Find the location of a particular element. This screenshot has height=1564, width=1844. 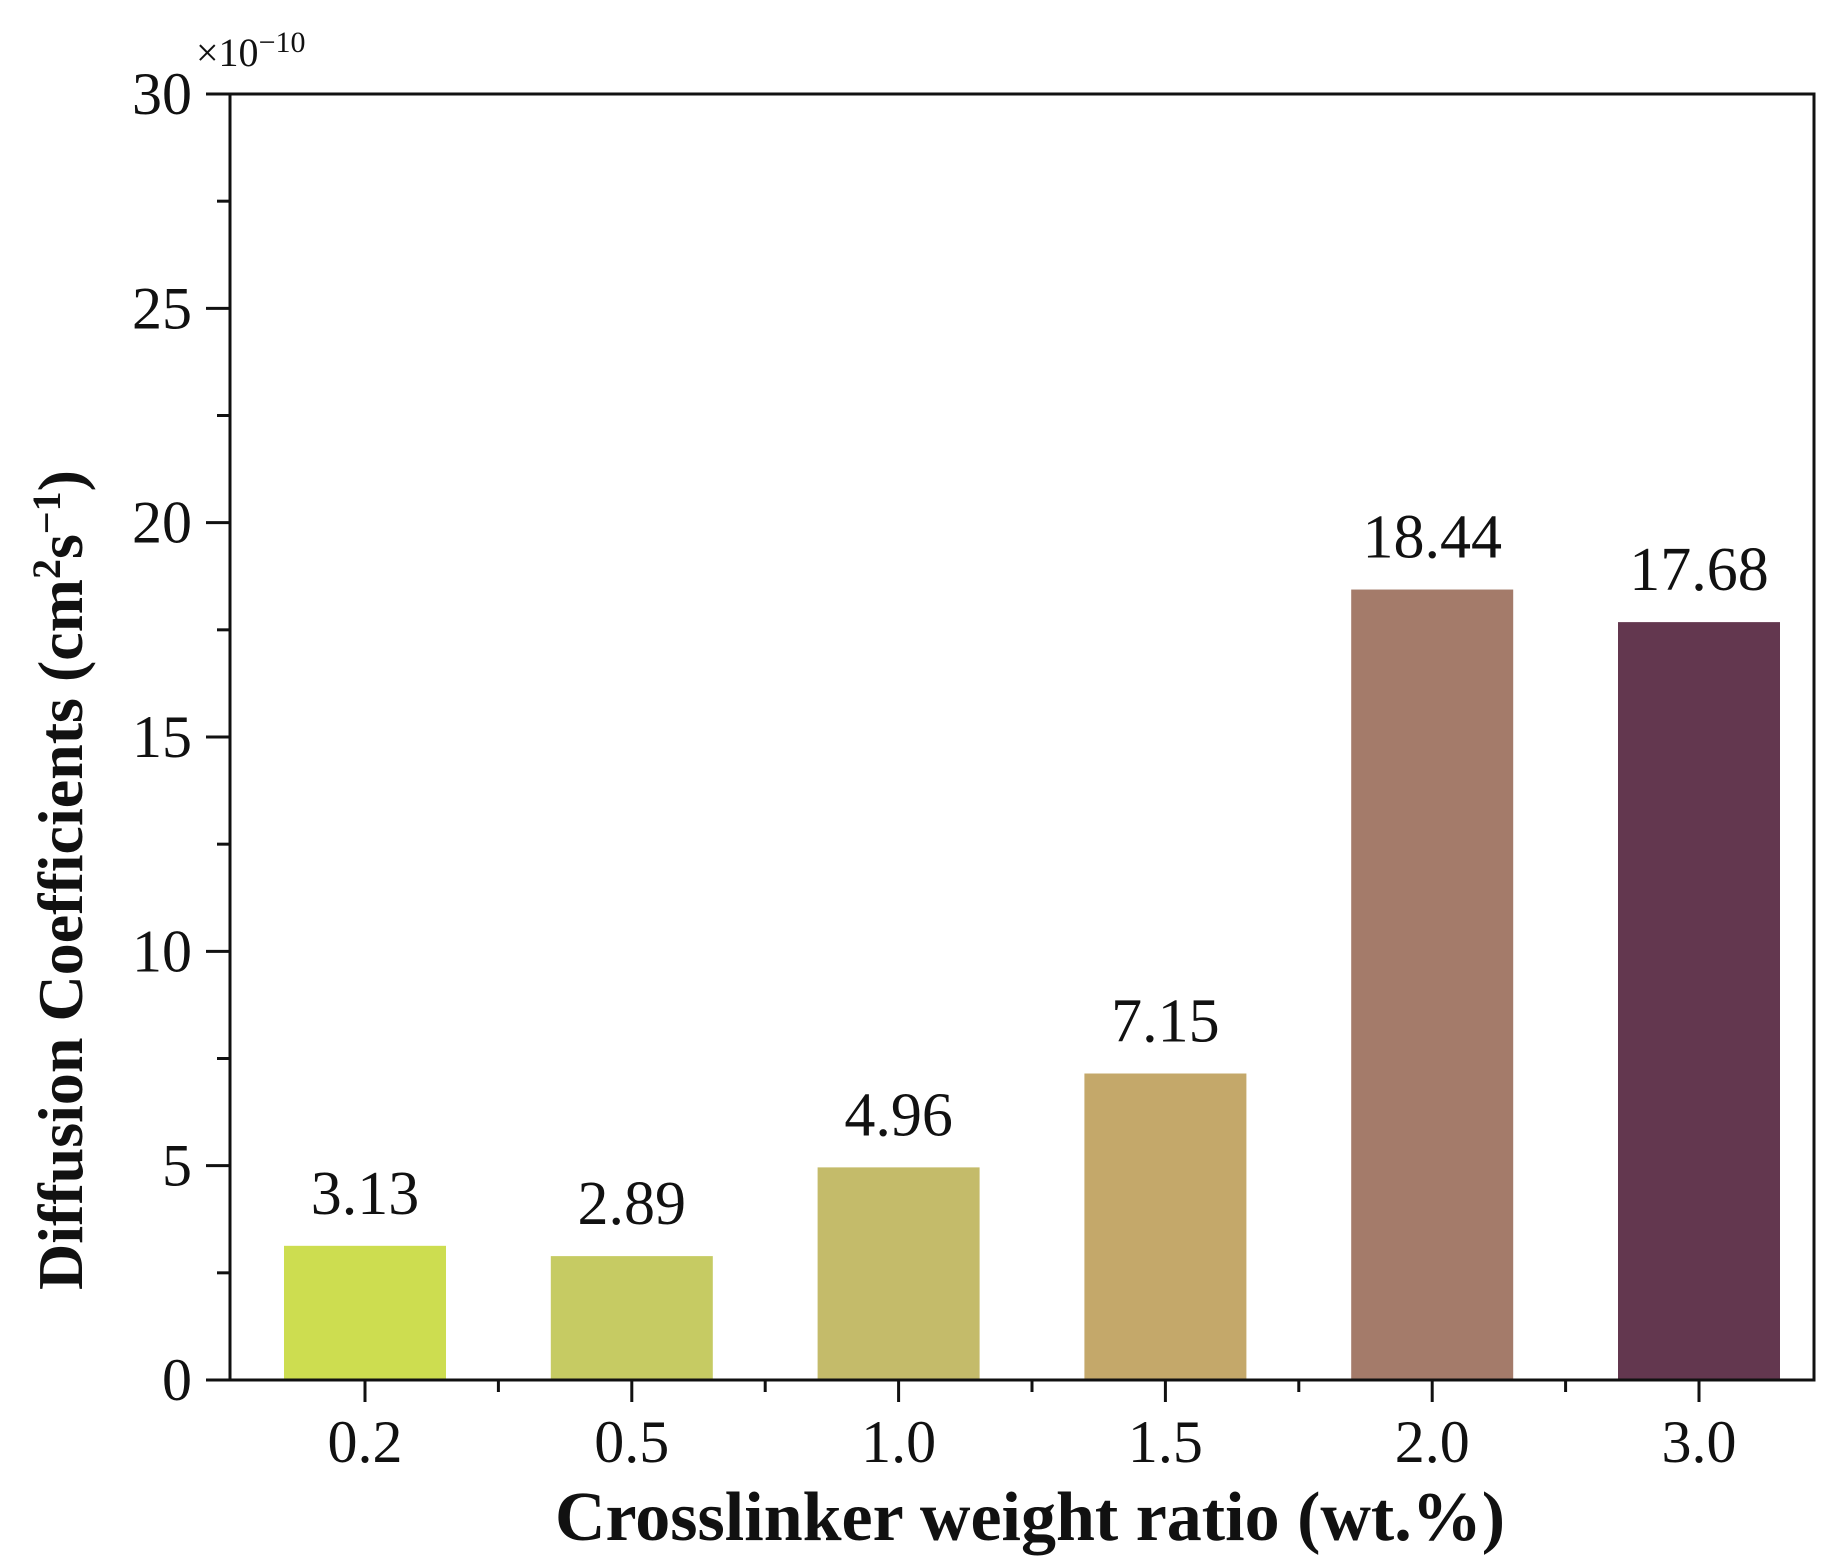

bar-1.0 is located at coordinates (898, 1273).